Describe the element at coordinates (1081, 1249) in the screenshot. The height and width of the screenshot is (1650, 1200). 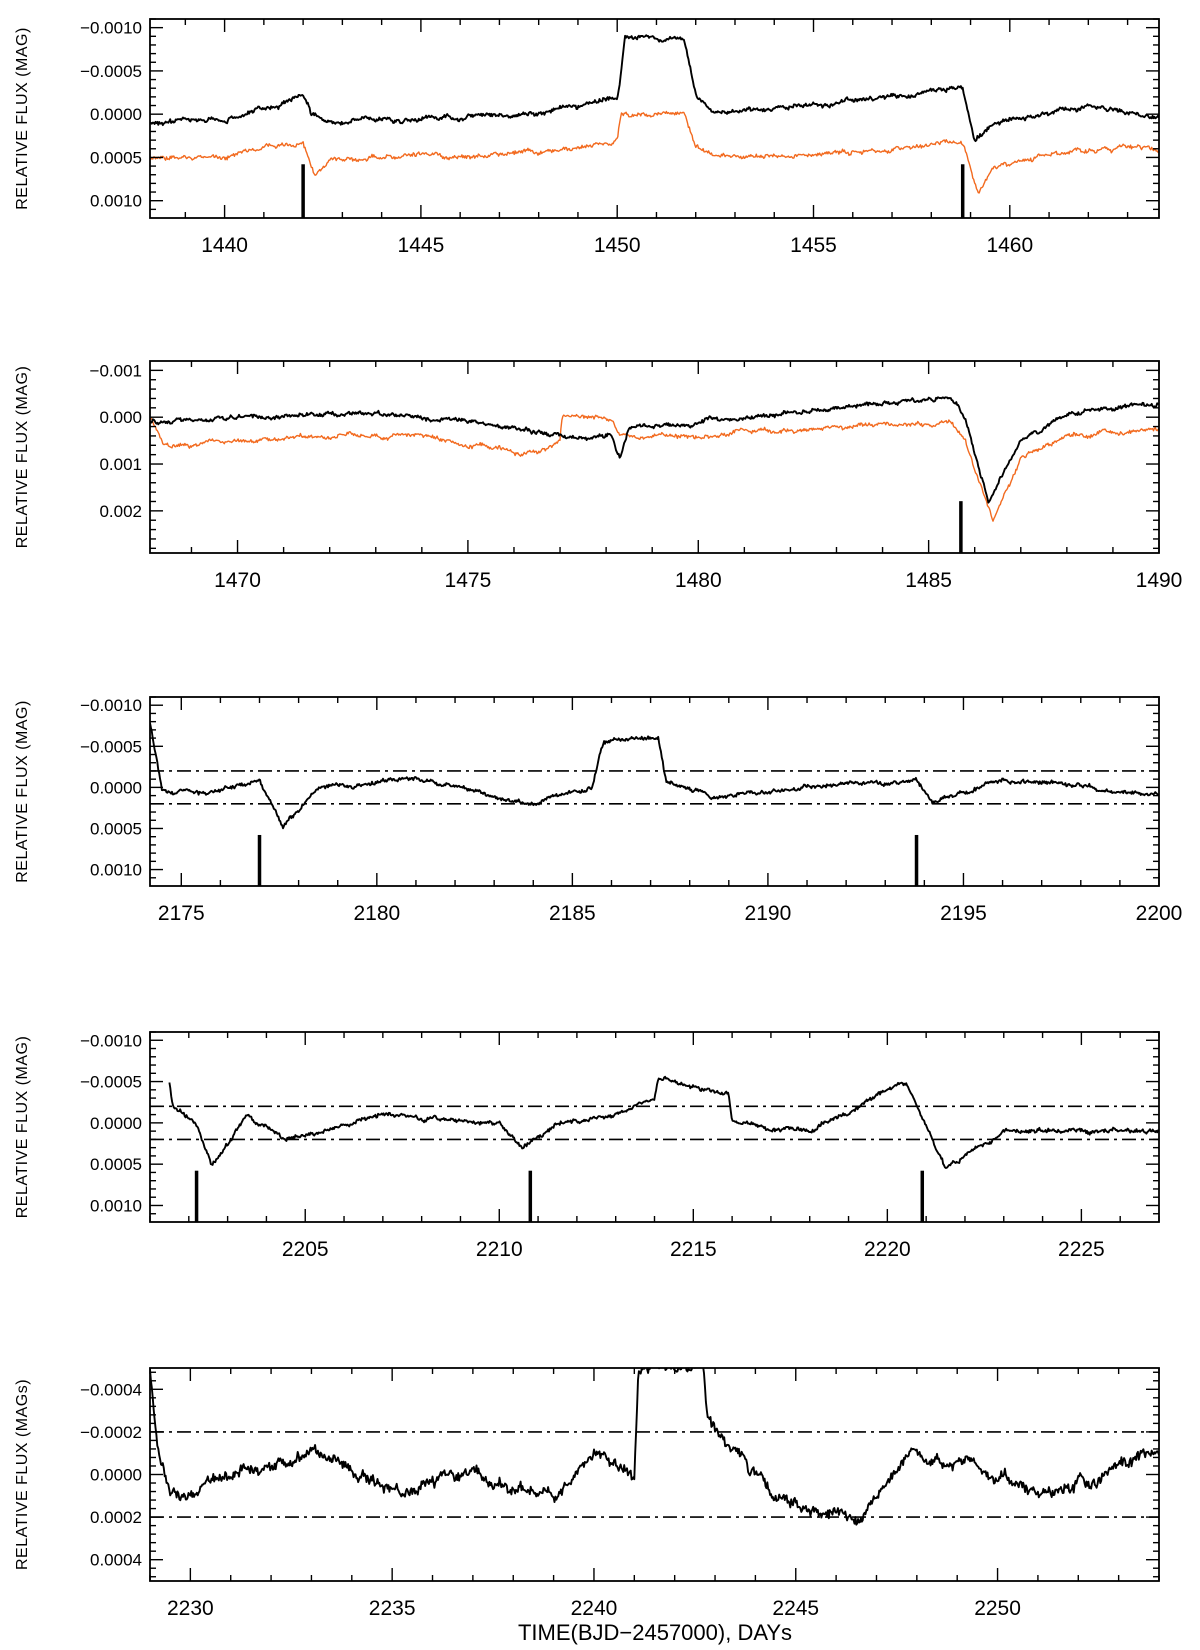
I see `x-tick-label: 2225` at that location.